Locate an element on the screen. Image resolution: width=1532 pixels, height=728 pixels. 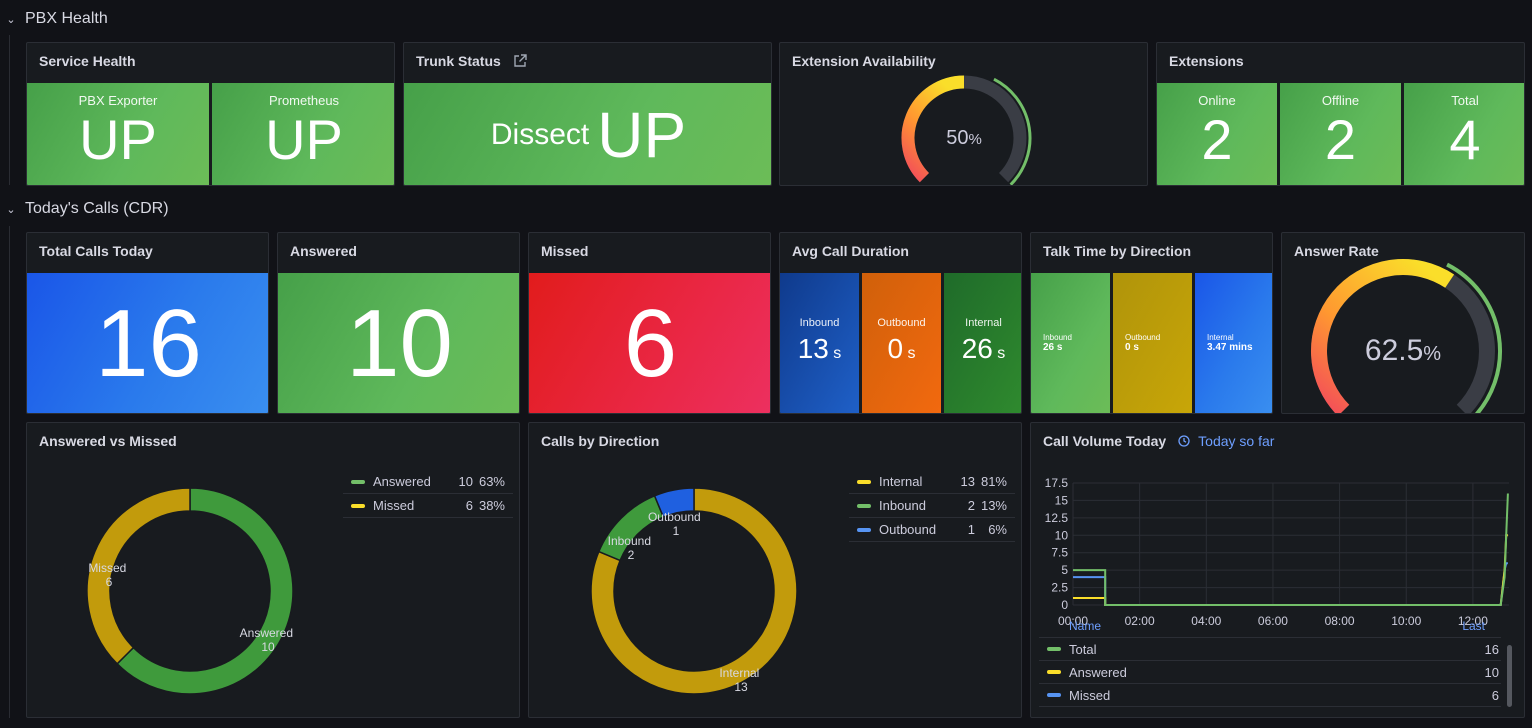
panel-extensions: Extensions Online 2 Offline 2 Total 4 is located at coordinates (1340, 114).